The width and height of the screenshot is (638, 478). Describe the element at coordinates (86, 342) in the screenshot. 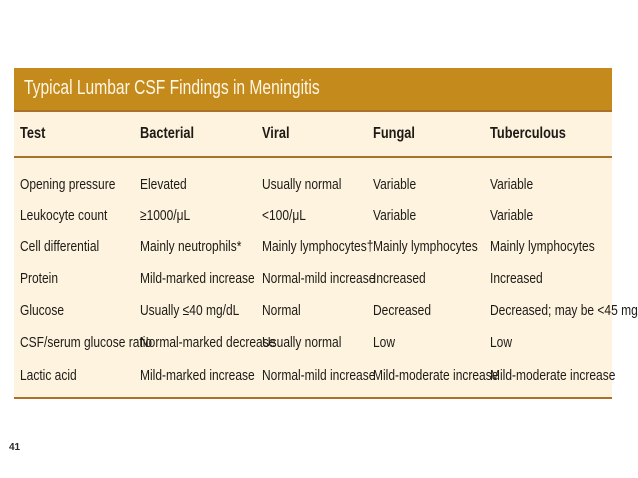

I see `table-cell: CSF/serum glucose ratio` at that location.